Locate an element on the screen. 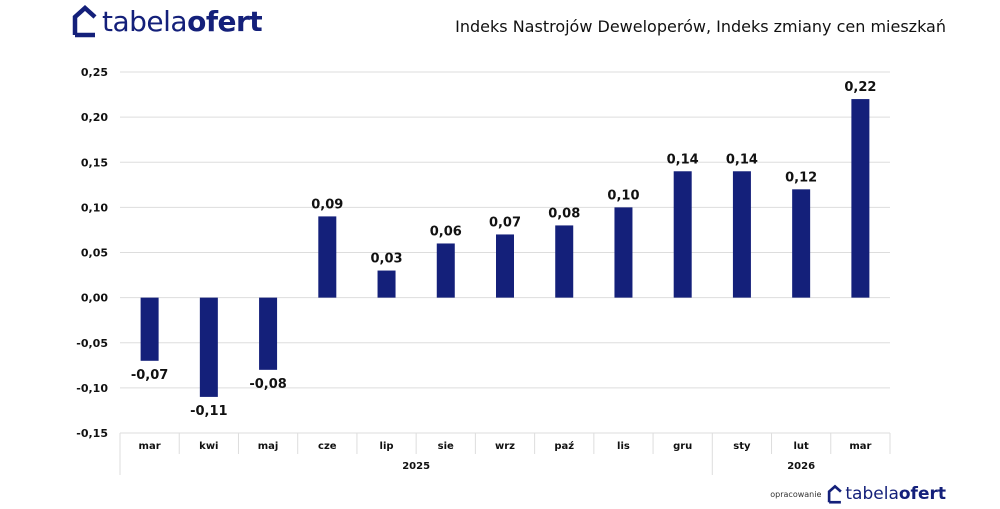 This screenshot has width=1000, height=509. y-tick-label: 0,15 is located at coordinates (94, 162).